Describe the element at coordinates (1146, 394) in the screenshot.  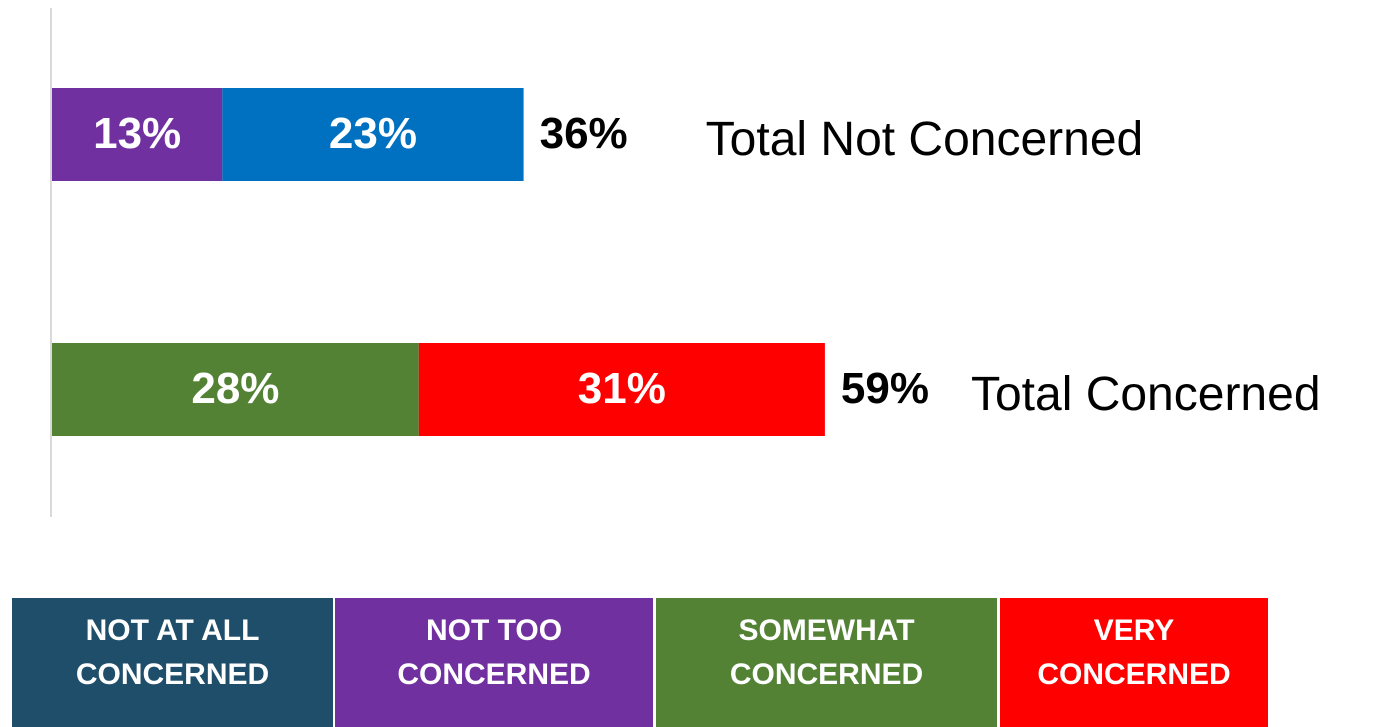
I see `category-label: Total Concerned` at that location.